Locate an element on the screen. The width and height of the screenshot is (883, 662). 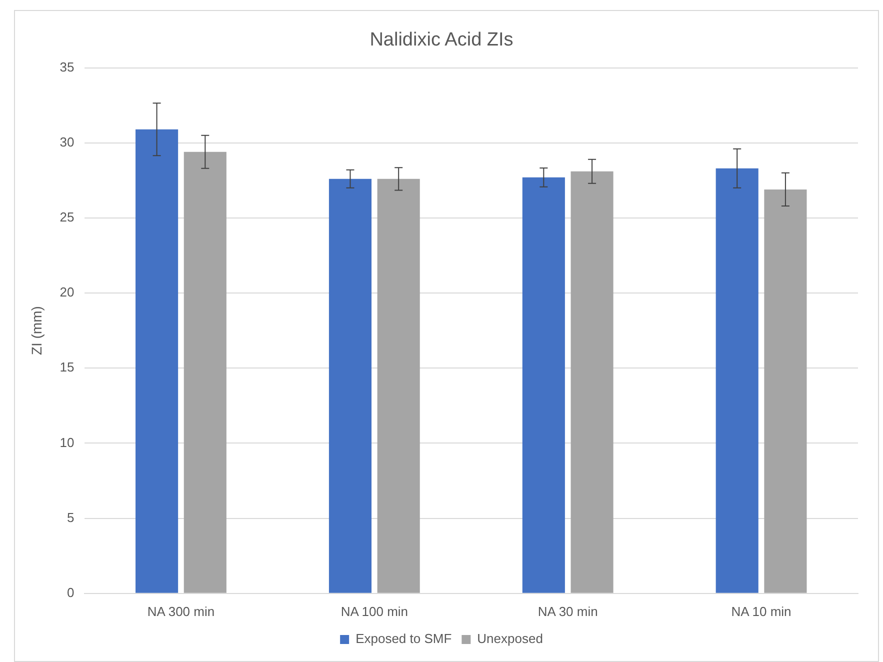
legend-label: Exposed to SMF is located at coordinates (404, 638).